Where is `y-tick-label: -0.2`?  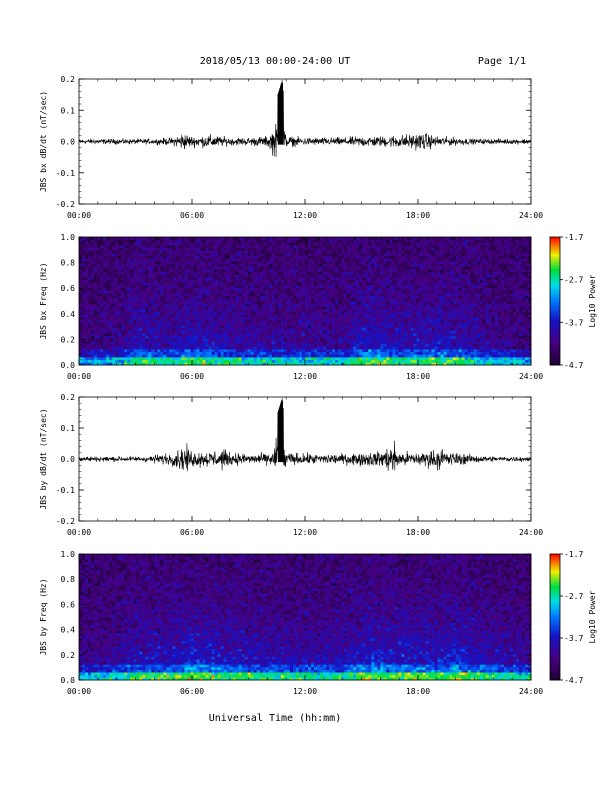
y-tick-label: -0.2 is located at coordinates (65, 204).